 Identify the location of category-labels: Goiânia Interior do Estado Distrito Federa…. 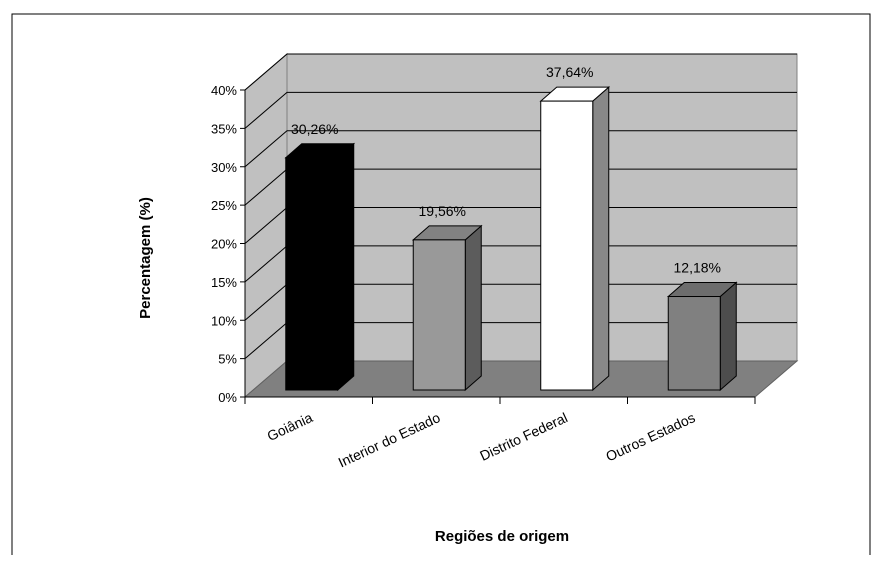
(481, 439).